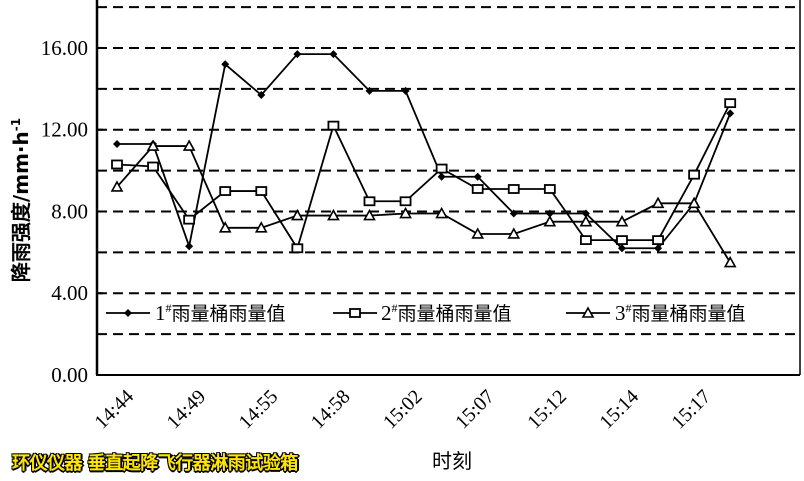 This screenshot has height=481, width=804. I want to click on x-tick-label: 15:14, so click(619, 410).